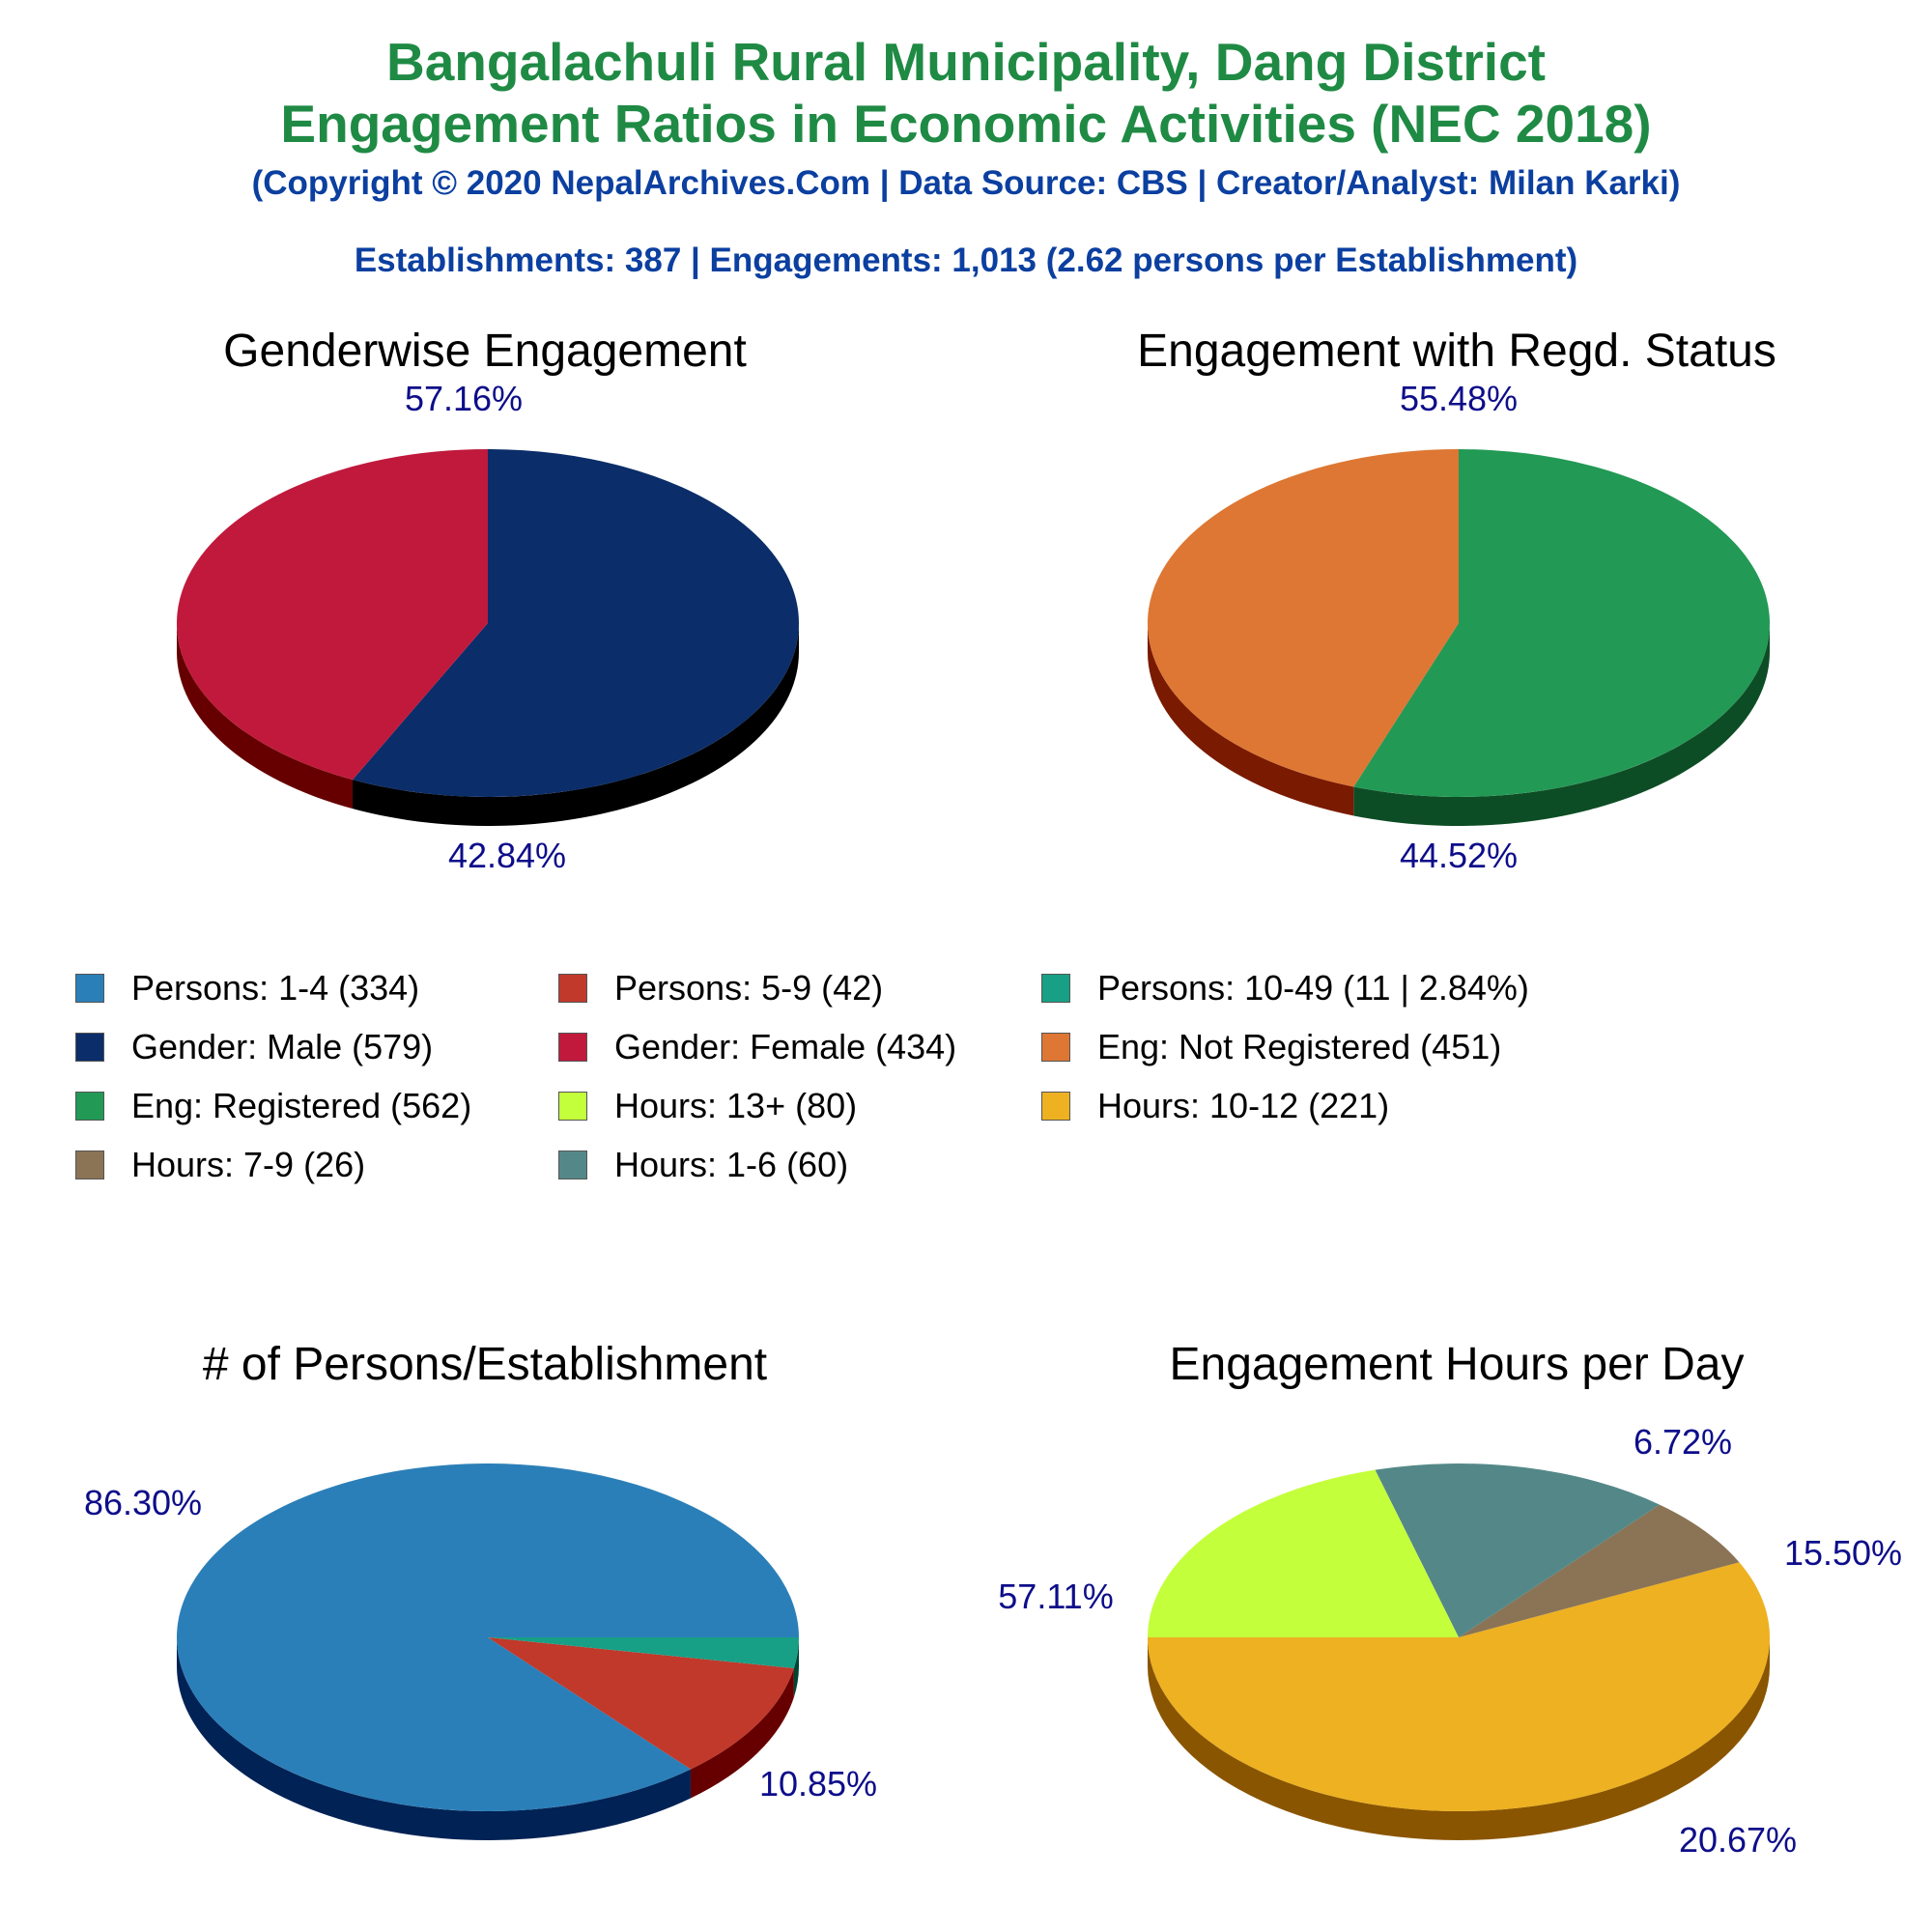 The width and height of the screenshot is (1932, 1932). Describe the element at coordinates (749, 988) in the screenshot. I see `legend-label: Persons: 5-9 (42)` at that location.